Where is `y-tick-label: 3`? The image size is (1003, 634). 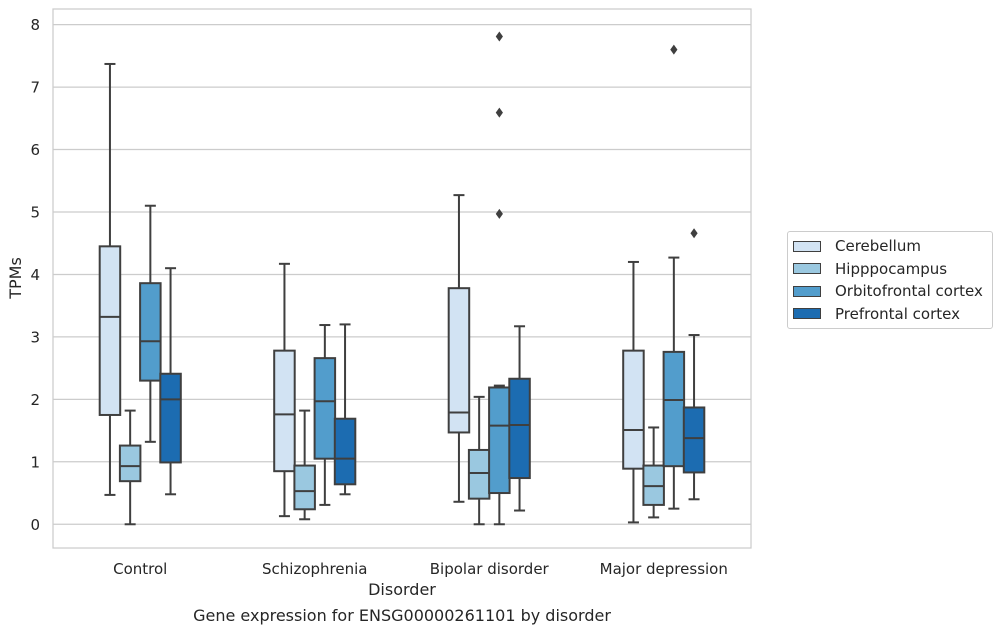
y-tick-label: 3 is located at coordinates (35, 337).